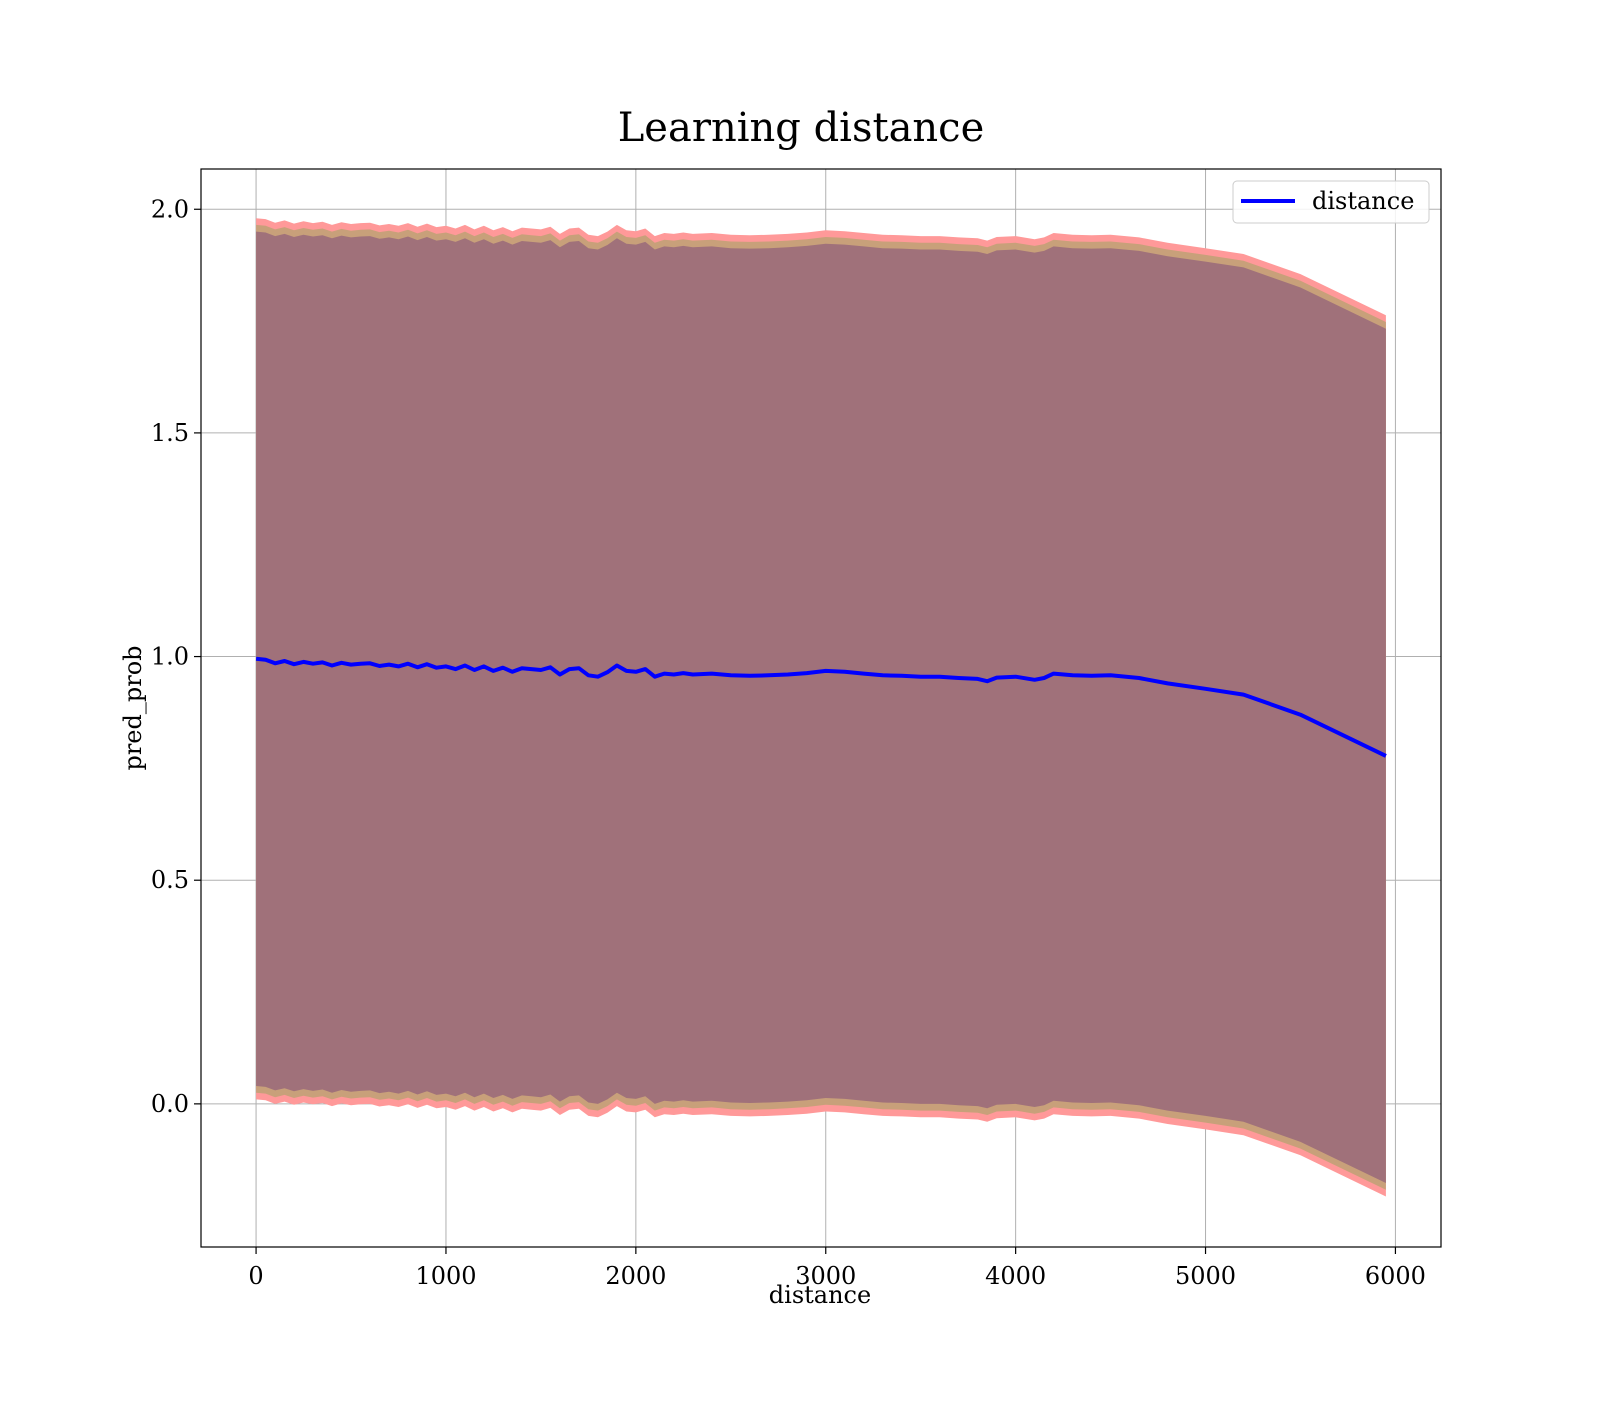  What do you see at coordinates (255, 1276) in the screenshot?
I see `x-tick-label: 0` at bounding box center [255, 1276].